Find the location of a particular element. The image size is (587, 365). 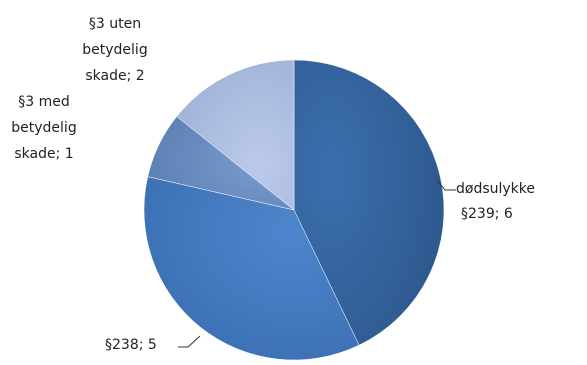

pie-slice-3-uten is located at coordinates (235, 135).